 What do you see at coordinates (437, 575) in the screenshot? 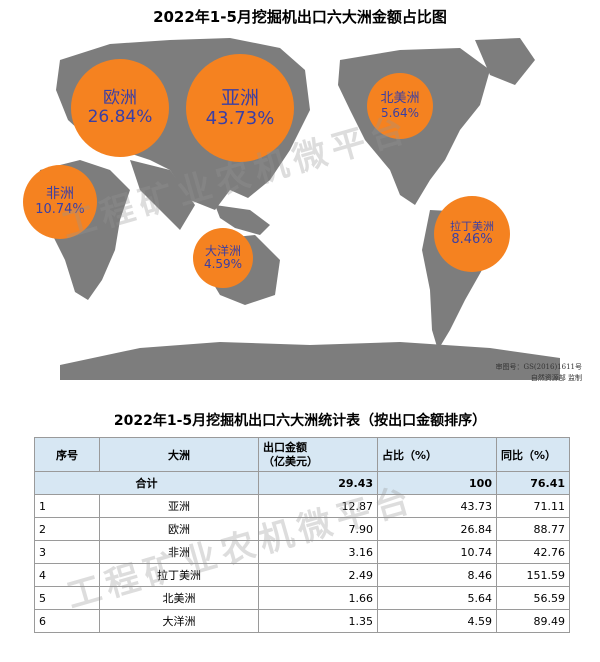
I see `cell-share: 8.46` at bounding box center [437, 575].